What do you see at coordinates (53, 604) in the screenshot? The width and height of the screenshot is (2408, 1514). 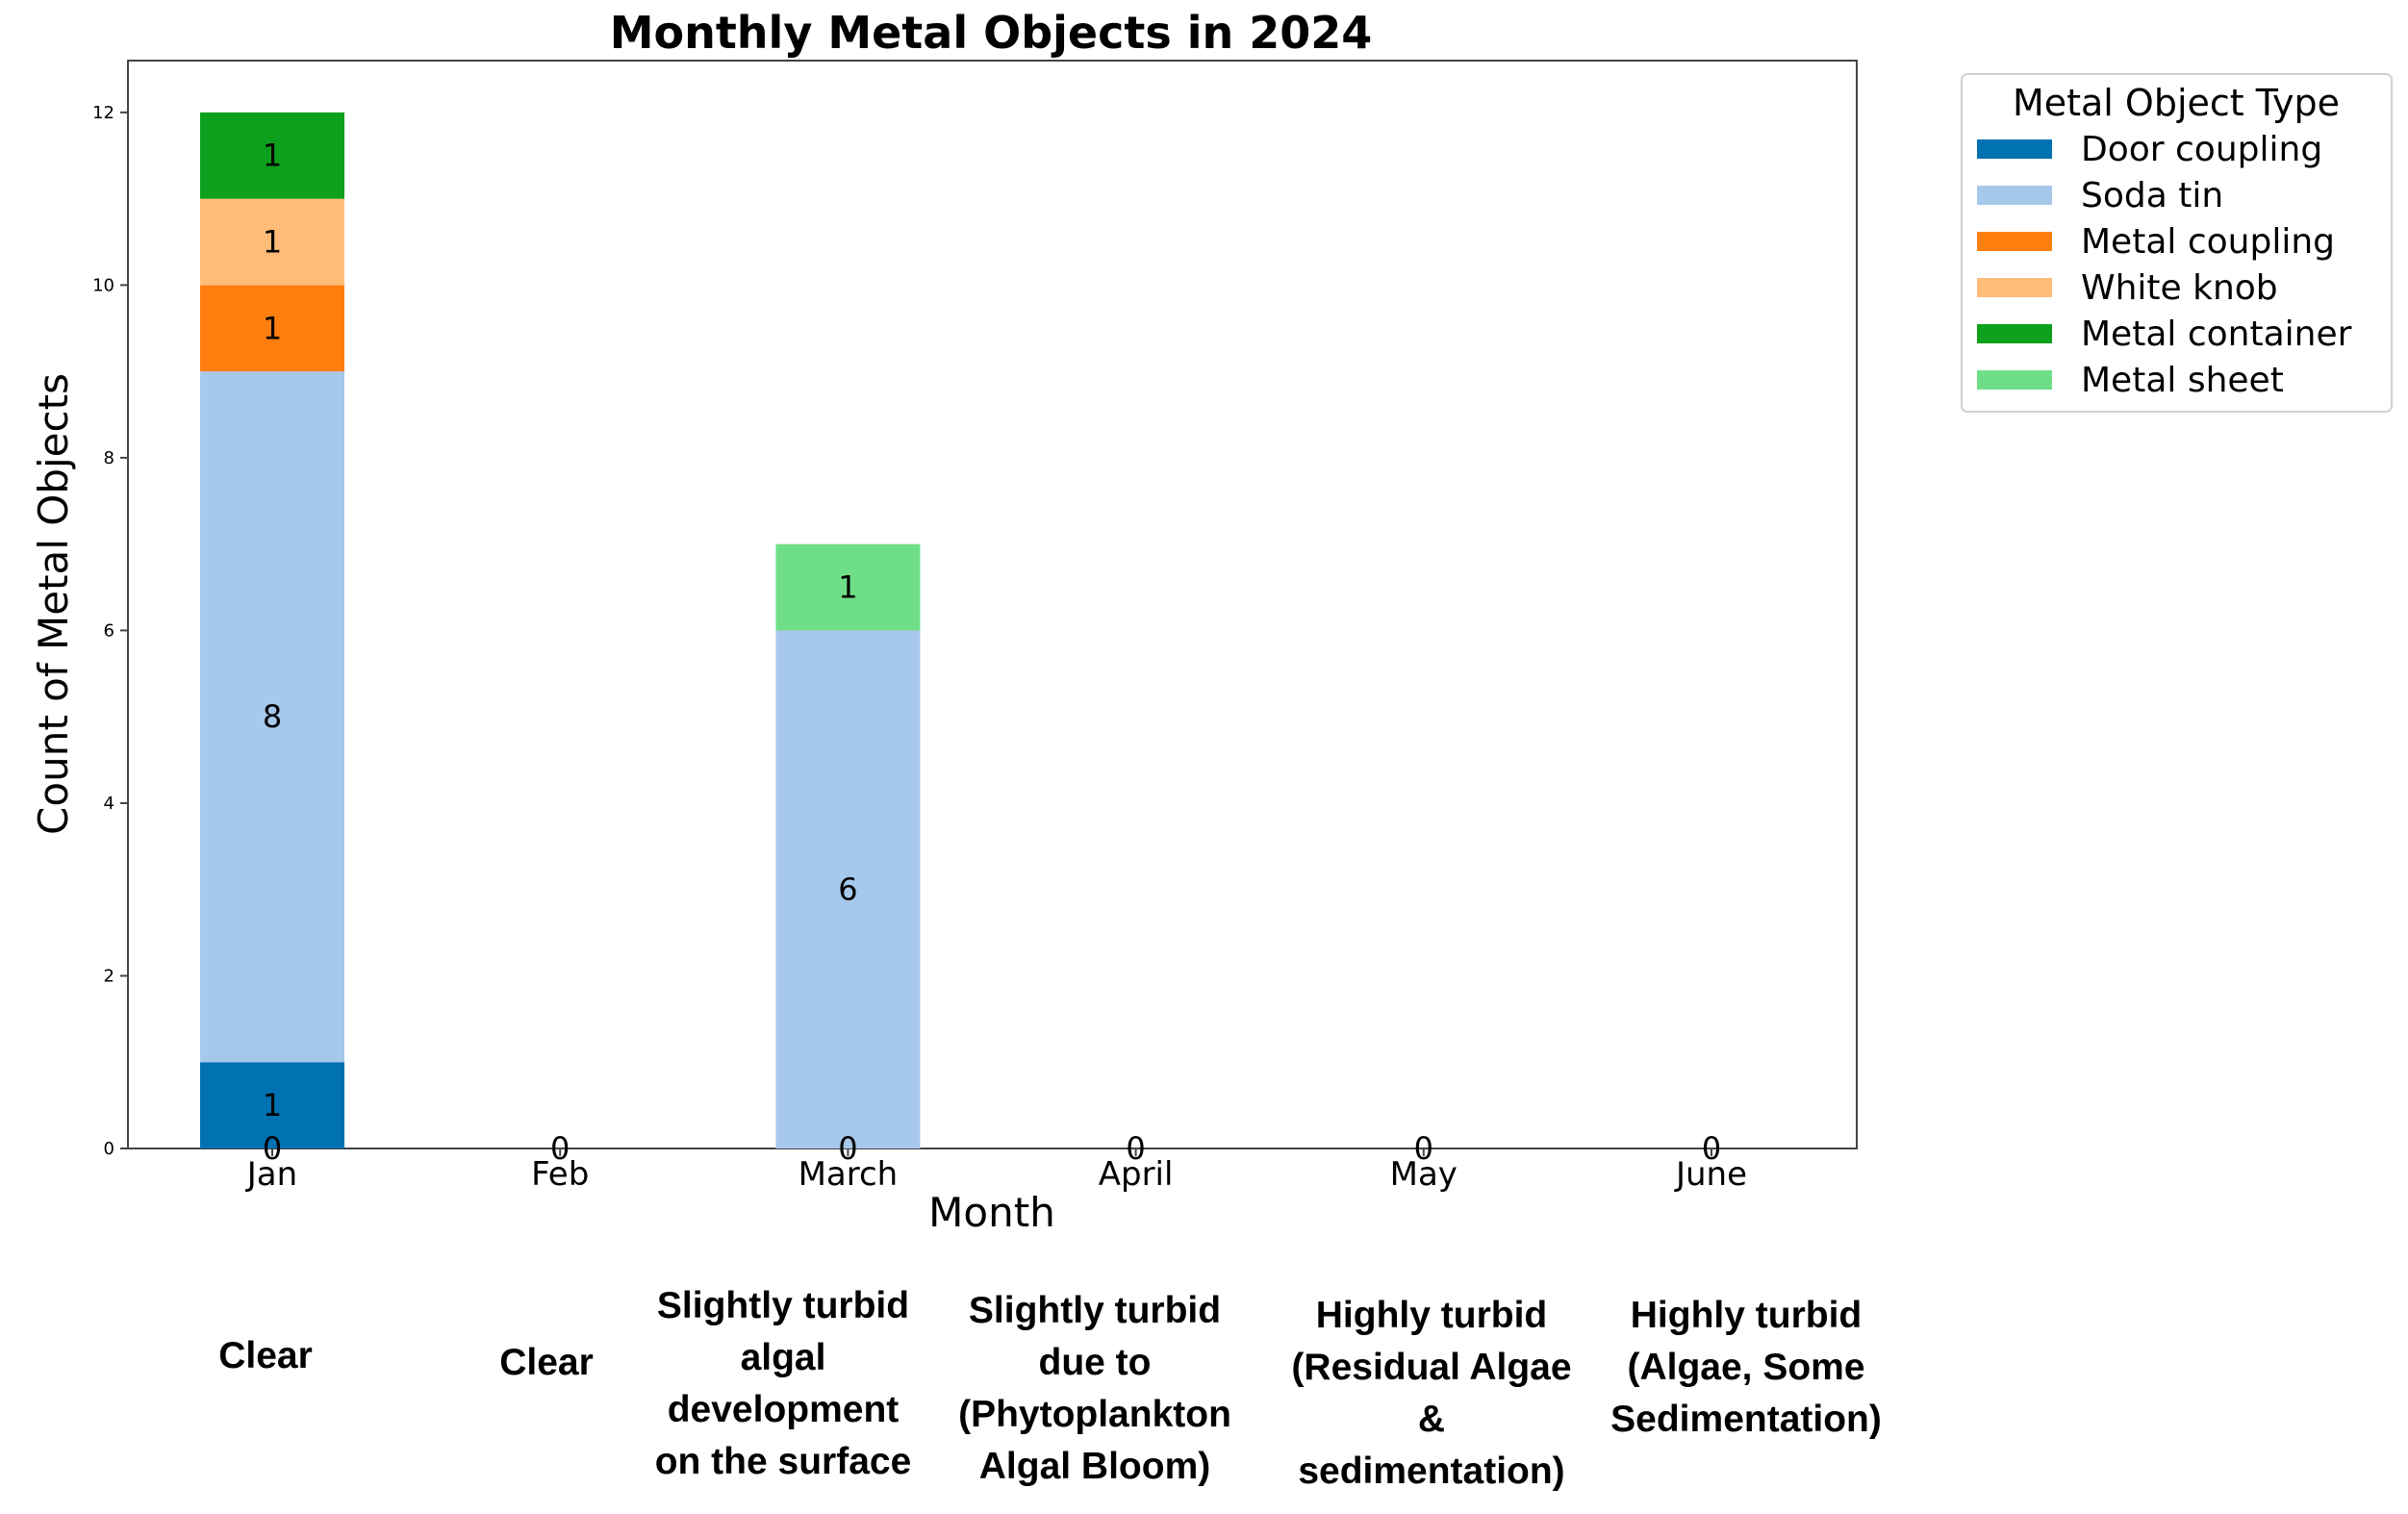 I see `y-axis-label: Count of Metal Objects` at bounding box center [53, 604].